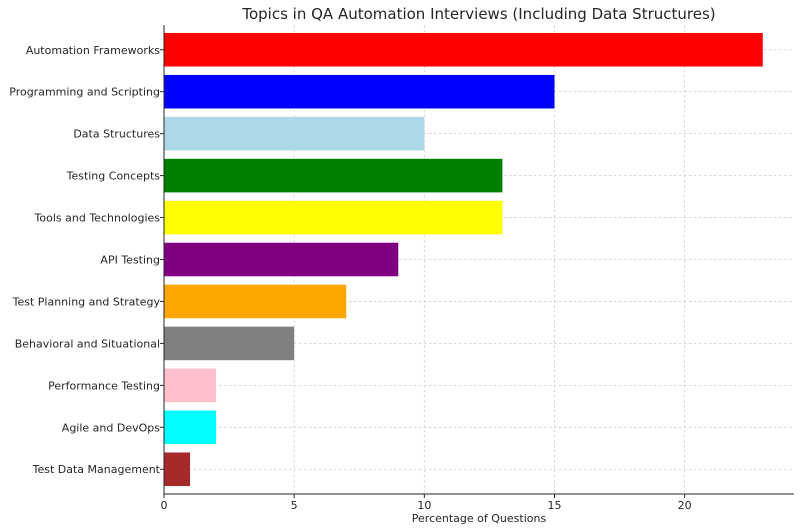 This screenshot has width=800, height=531. I want to click on bar-programming-and-scripting, so click(359, 91).